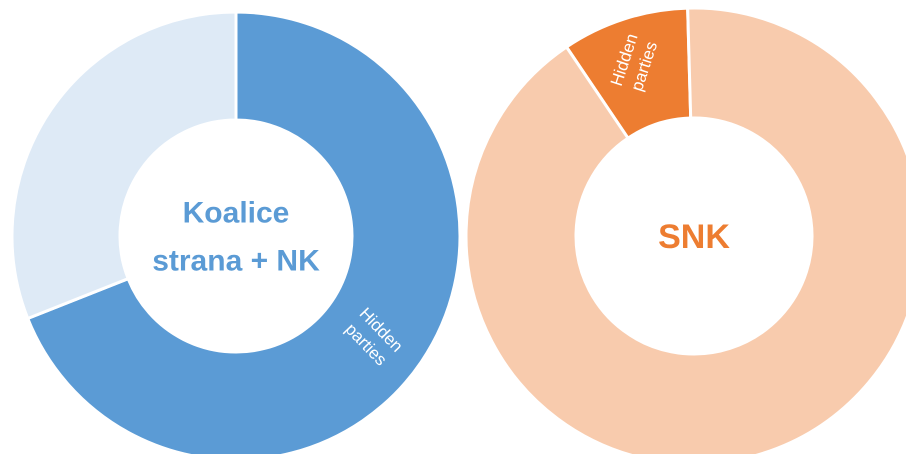  Describe the element at coordinates (694, 237) in the screenshot. I see `chart-center-title: SNK` at that location.